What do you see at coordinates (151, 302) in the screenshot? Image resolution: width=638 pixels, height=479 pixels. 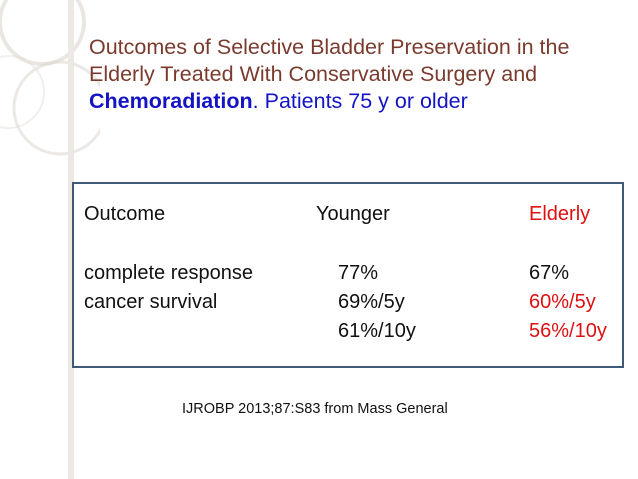 I see `row-outcome: cancer survival` at bounding box center [151, 302].